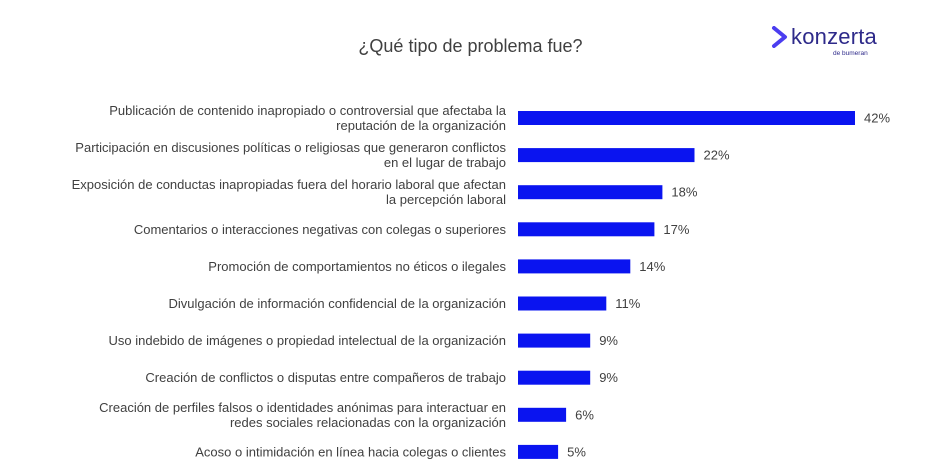 The height and width of the screenshot is (472, 941). Describe the element at coordinates (684, 192) in the screenshot. I see `value-label-3: 18%` at that location.